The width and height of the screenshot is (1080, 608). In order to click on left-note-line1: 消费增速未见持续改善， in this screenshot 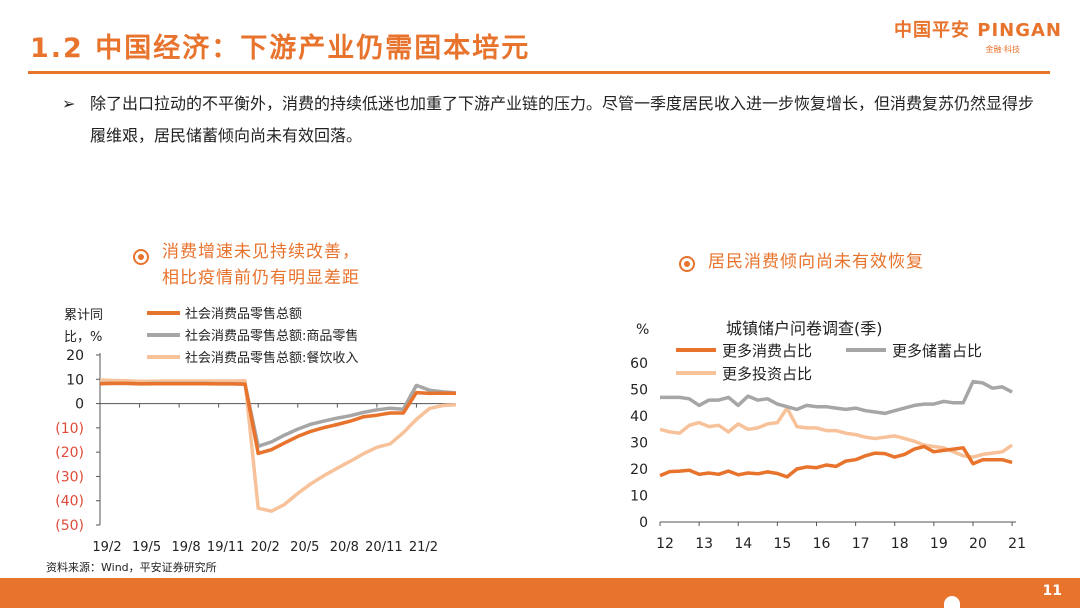, I will do `click(261, 252)`.